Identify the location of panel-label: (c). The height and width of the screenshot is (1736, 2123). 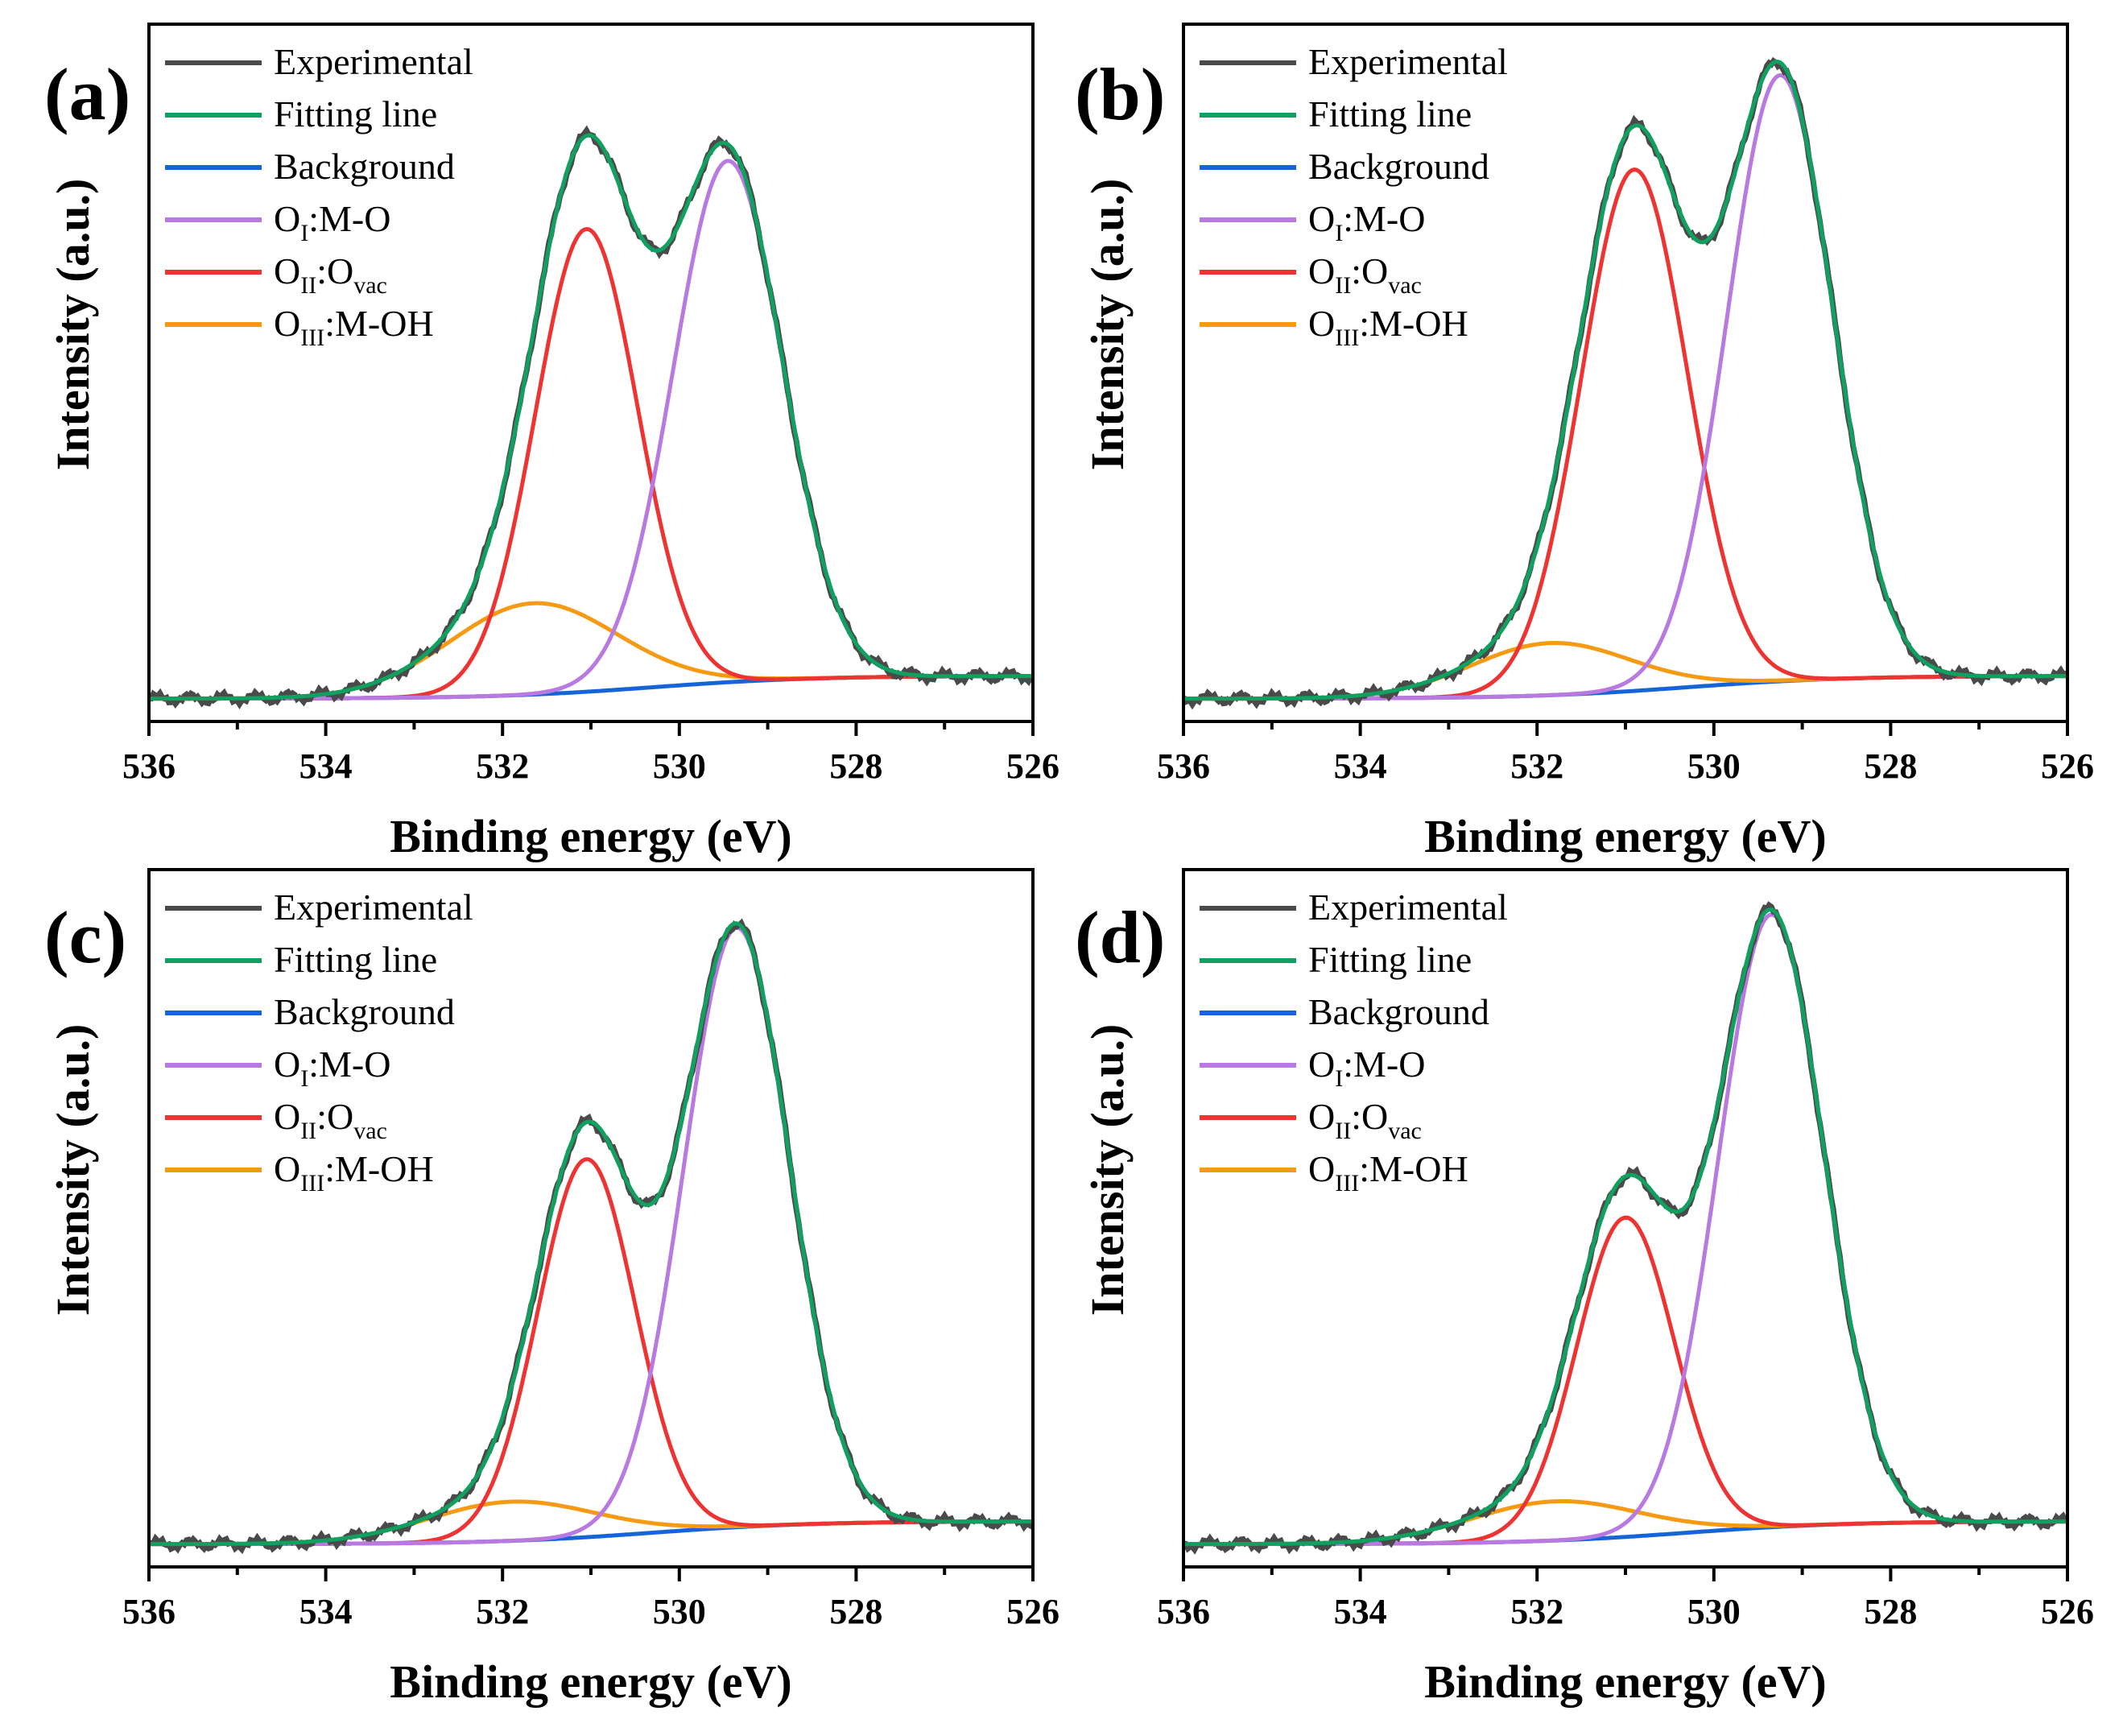
(85, 937).